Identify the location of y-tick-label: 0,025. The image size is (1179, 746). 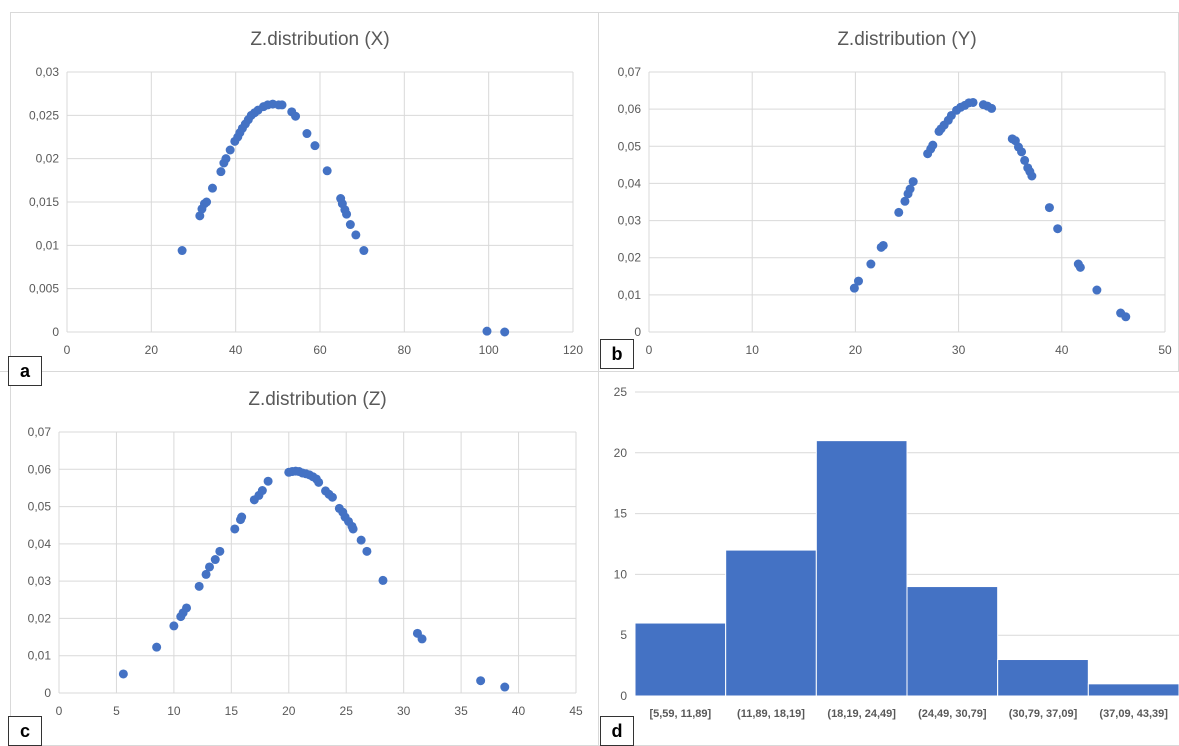
(44, 115).